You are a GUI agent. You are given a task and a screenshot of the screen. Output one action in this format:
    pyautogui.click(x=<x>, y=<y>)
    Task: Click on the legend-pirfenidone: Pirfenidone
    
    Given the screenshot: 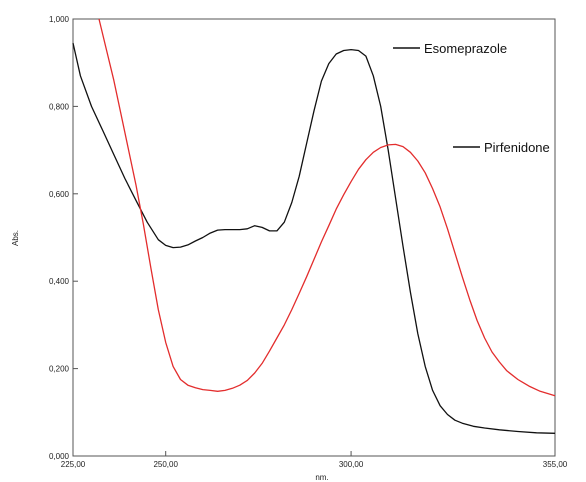 What is the action you would take?
    pyautogui.click(x=501, y=147)
    